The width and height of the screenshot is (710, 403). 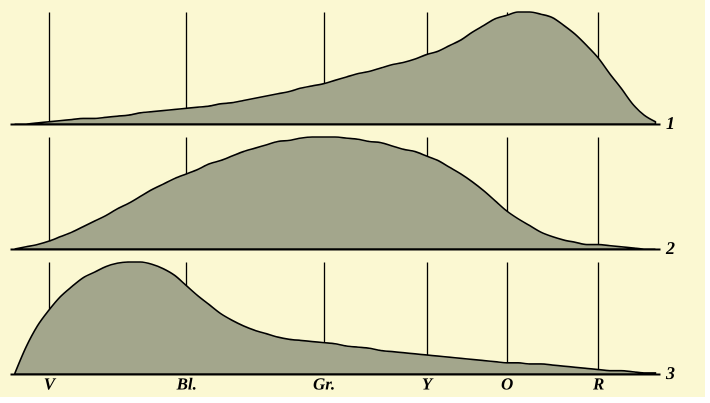 I want to click on x-tick-label: Bl., so click(x=186, y=384).